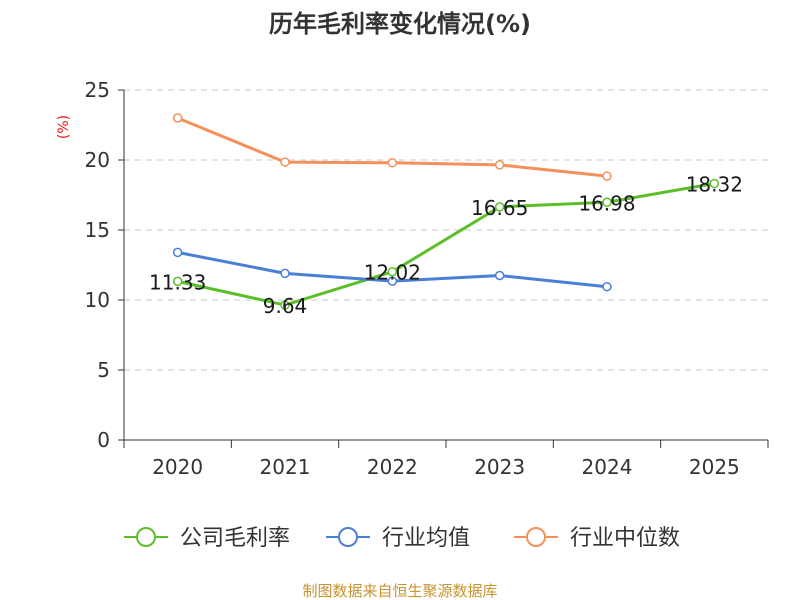 The height and width of the screenshot is (600, 800). I want to click on y-axis-unit-label: (%), so click(64, 127).